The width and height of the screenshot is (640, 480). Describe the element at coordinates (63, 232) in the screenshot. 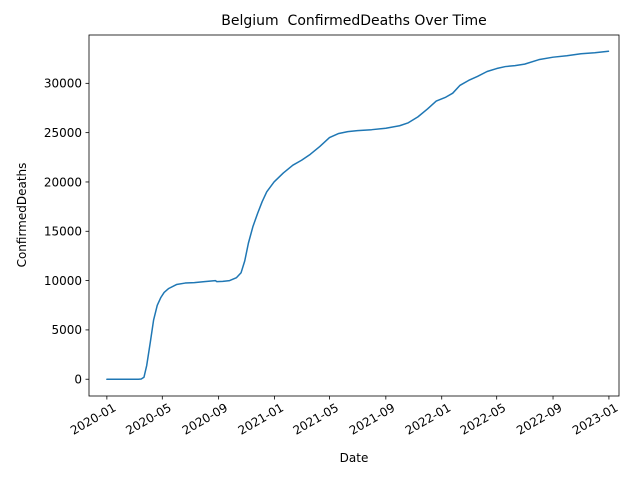

I see `y-tick-label: 15000` at that location.